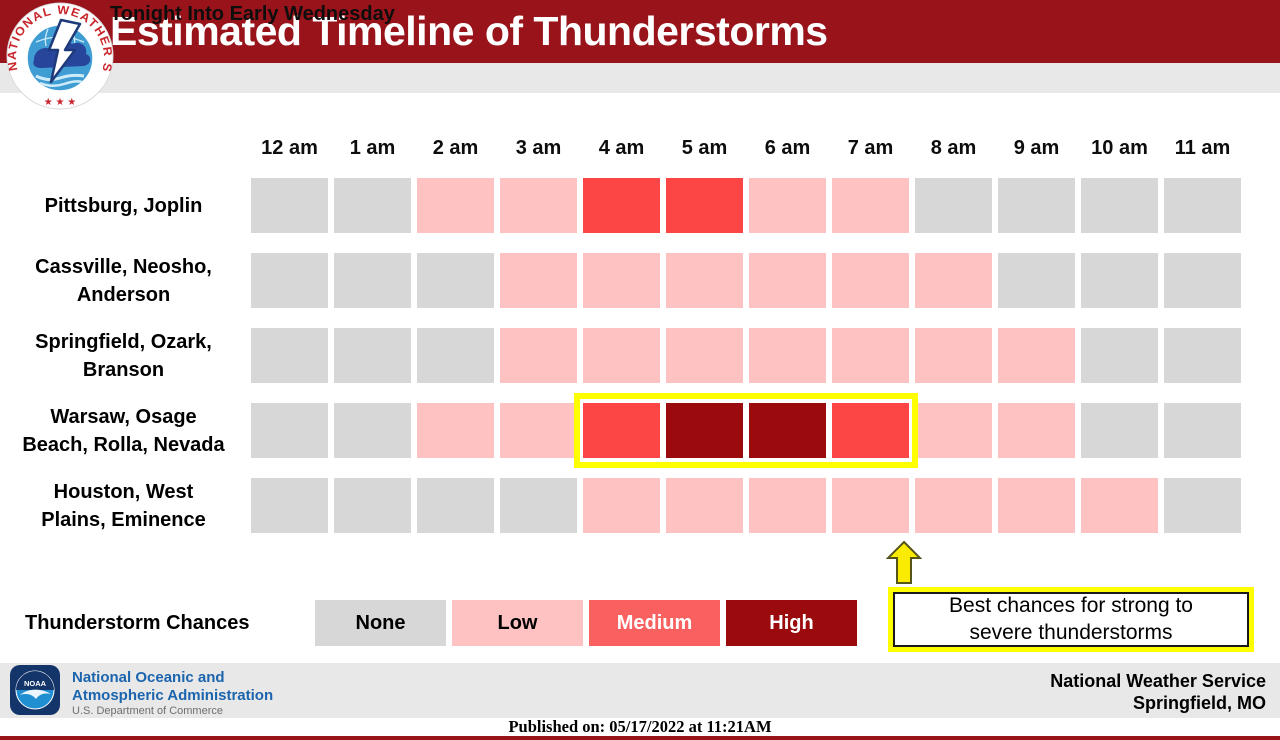 The width and height of the screenshot is (1280, 740). Describe the element at coordinates (1202, 148) in the screenshot. I see `time-label: 11 am` at that location.